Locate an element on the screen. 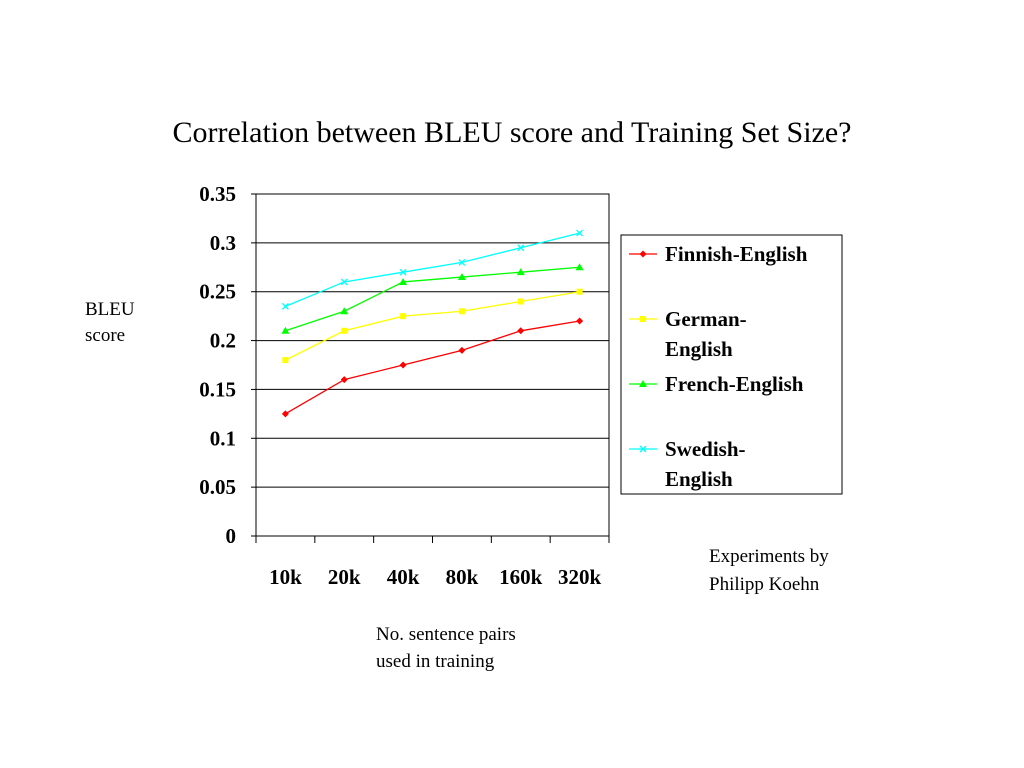 The image size is (1024, 768). series-line-finnish-english is located at coordinates (432, 367).